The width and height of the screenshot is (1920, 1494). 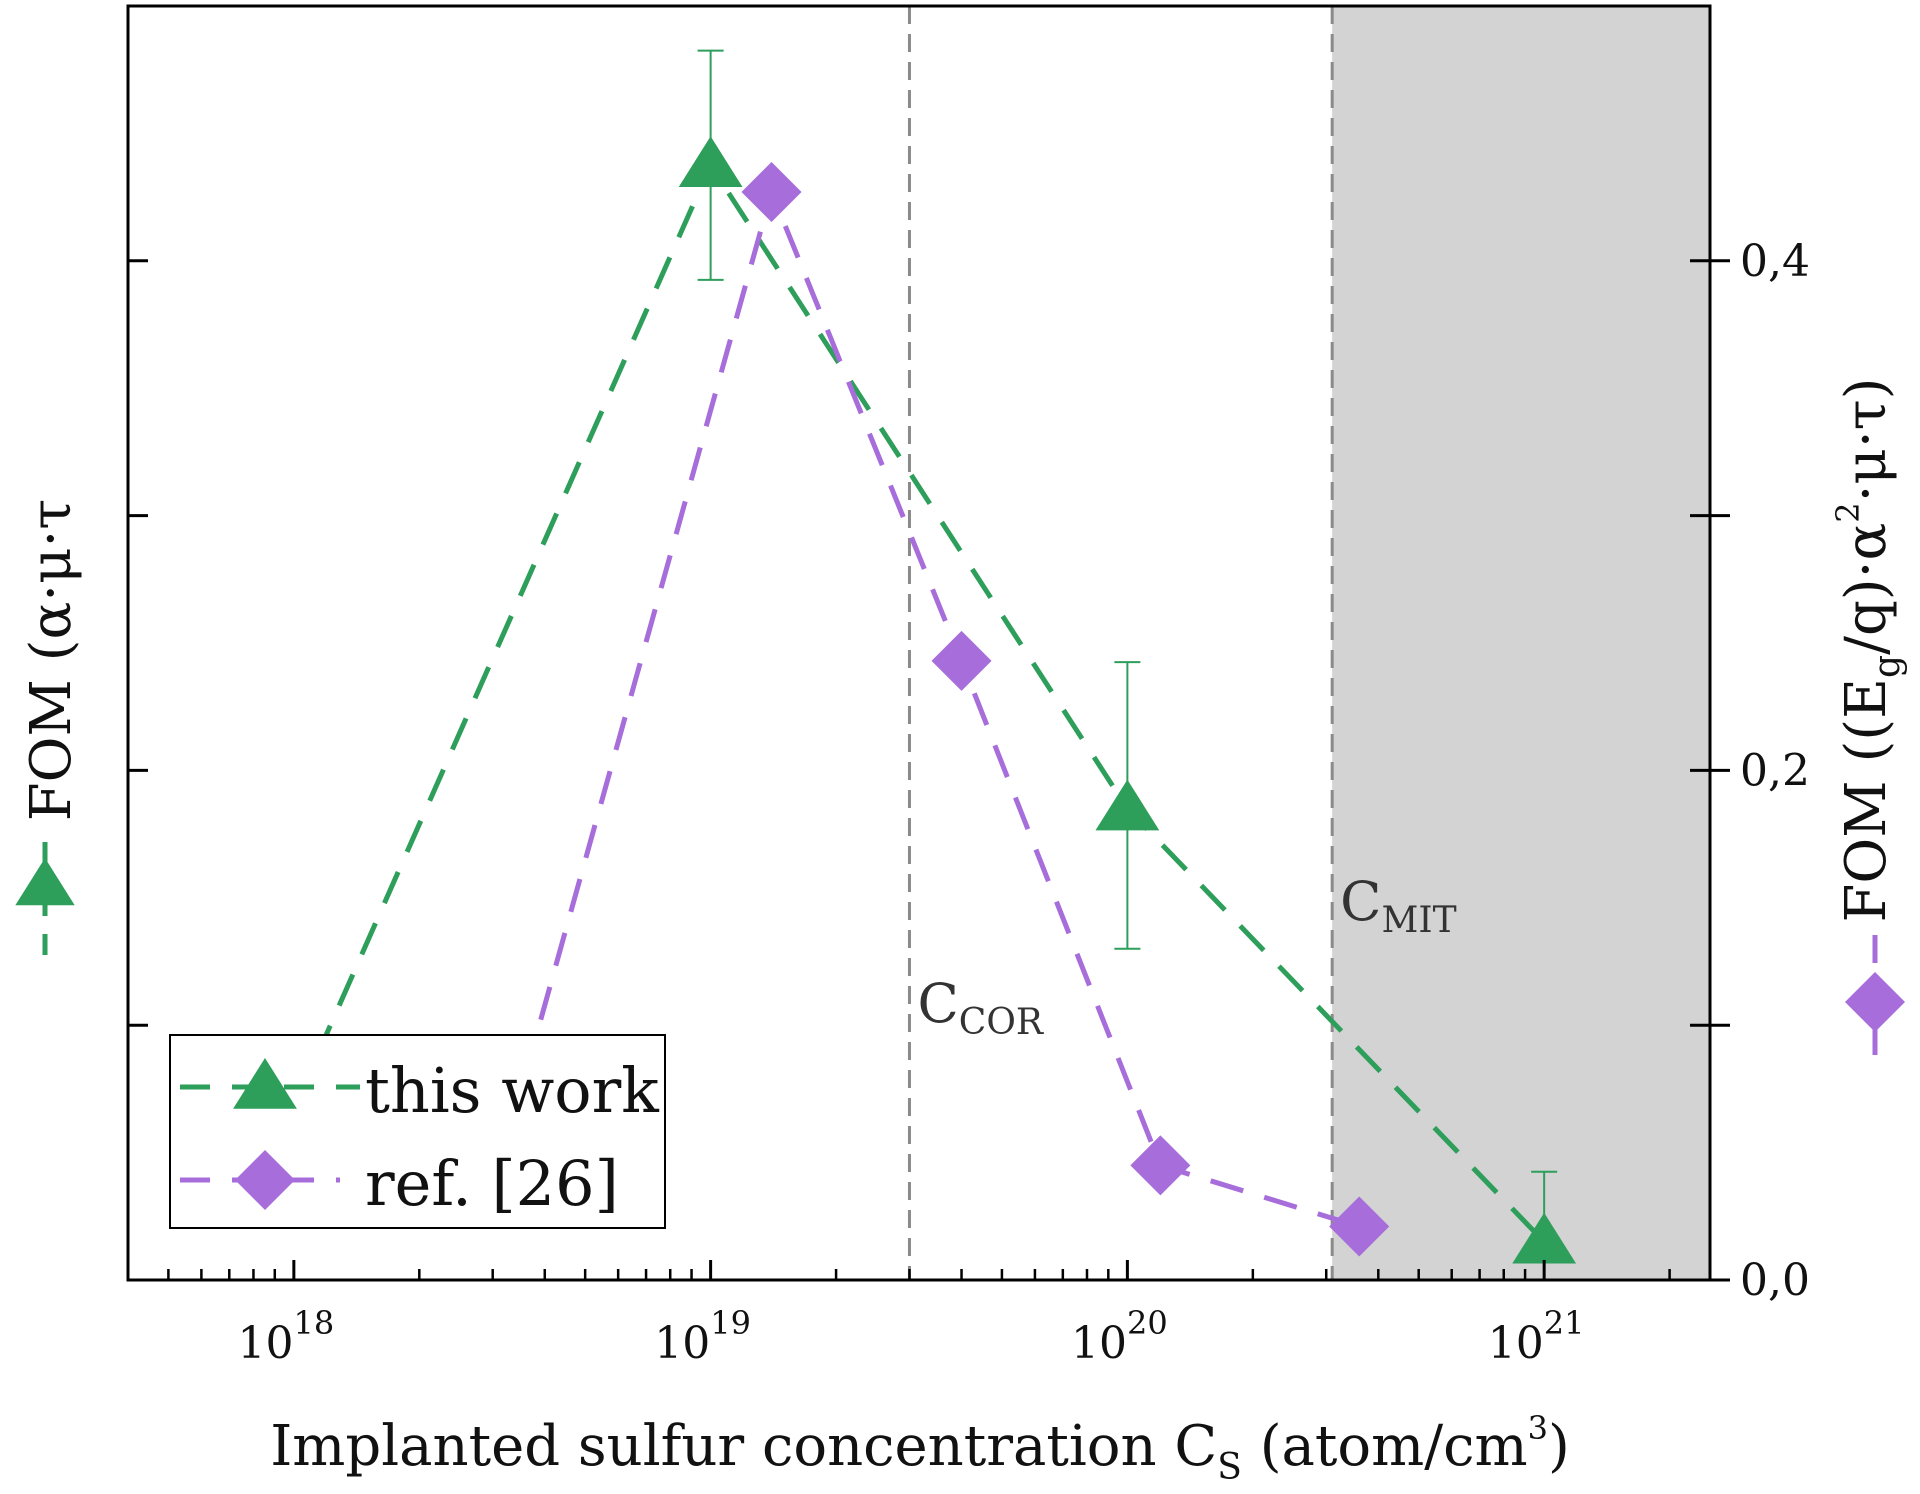 I want to click on left-y-axis-title: FOM (α·μ·τ, so click(x=51, y=660).